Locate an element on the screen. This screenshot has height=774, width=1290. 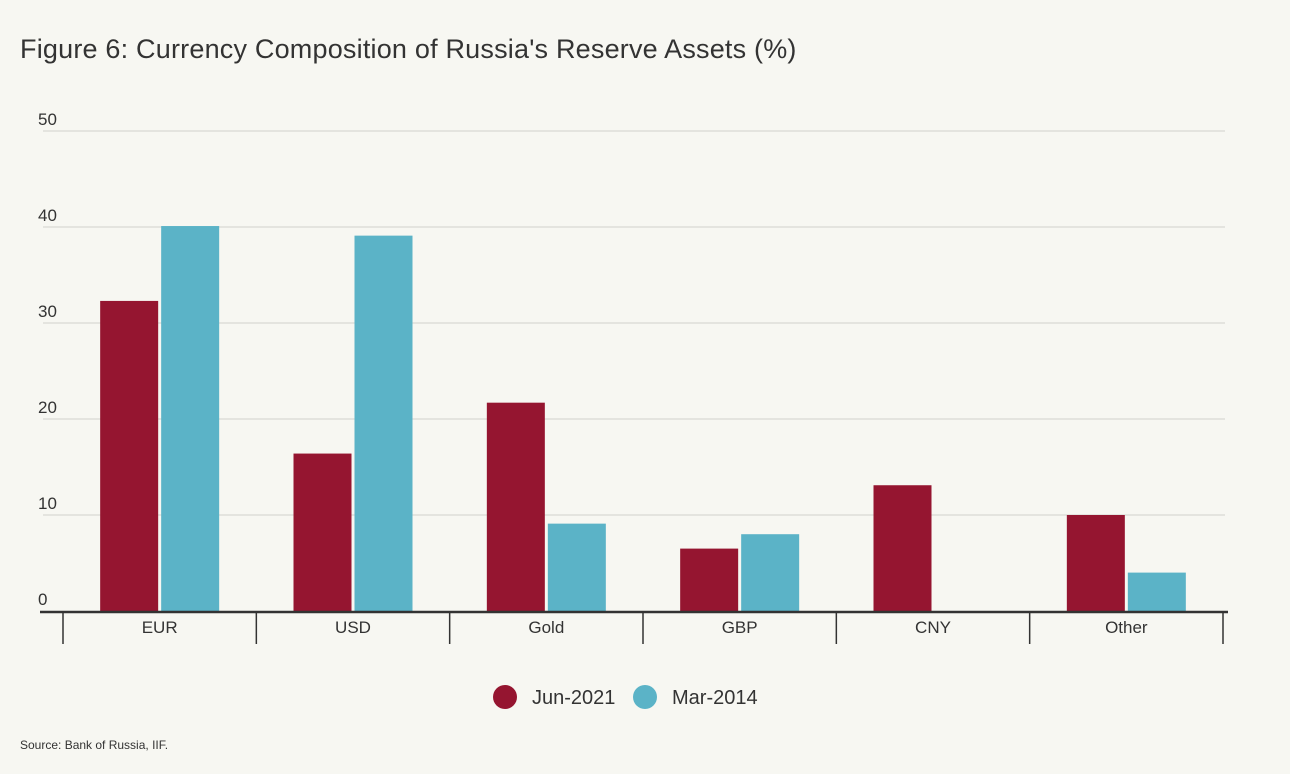
bar-jun-2021-eur is located at coordinates (129, 455).